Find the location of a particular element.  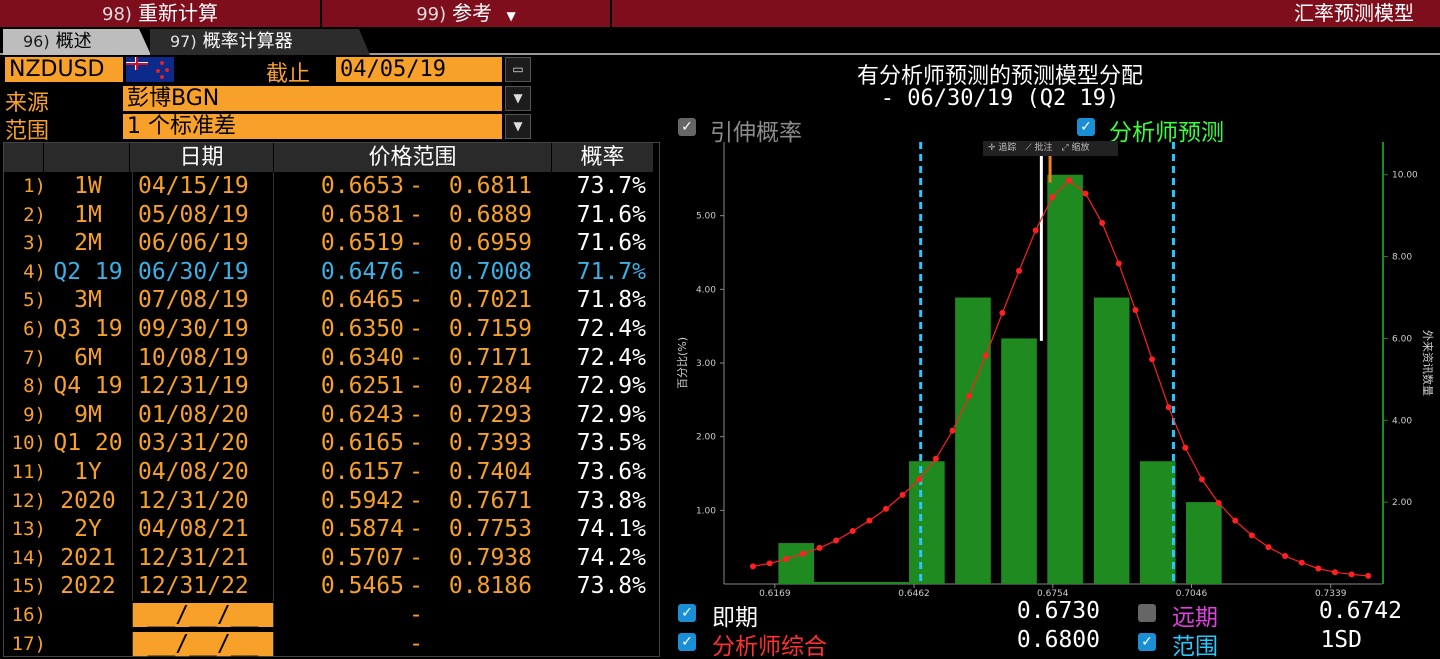

table-row: 6) Q3 19 09/30/19 0.6350-0.7159 72.4% is located at coordinates (331, 329).